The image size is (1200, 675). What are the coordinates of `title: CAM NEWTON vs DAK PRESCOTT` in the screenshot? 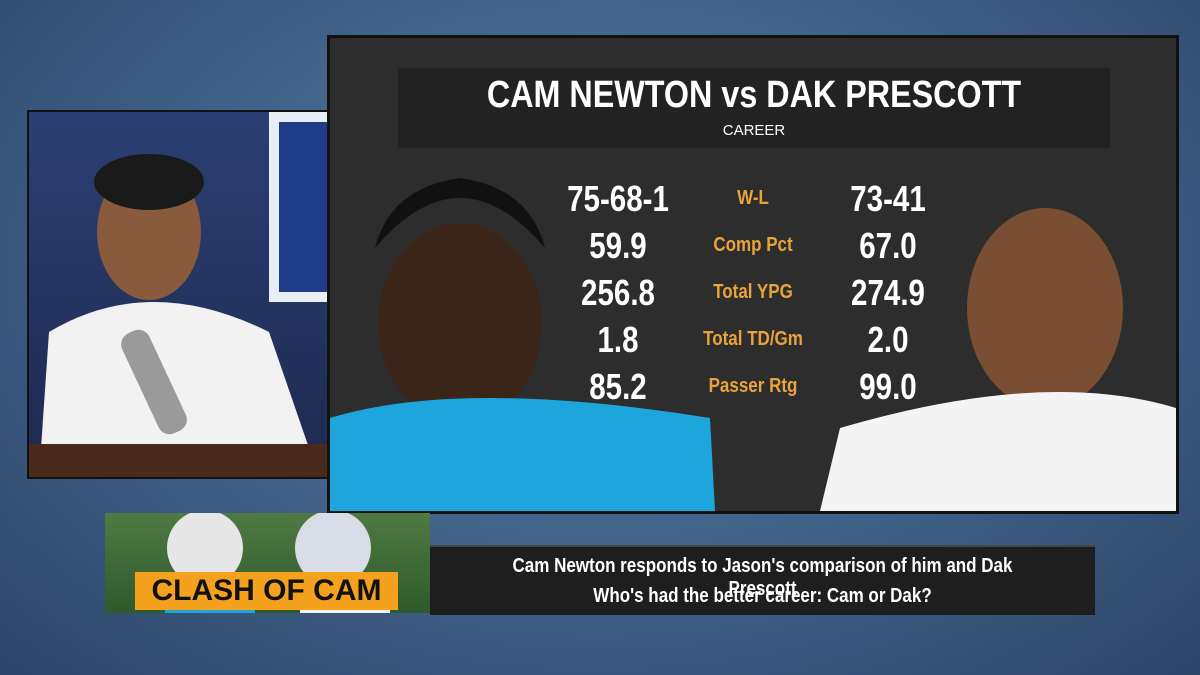 It's located at (754, 95).